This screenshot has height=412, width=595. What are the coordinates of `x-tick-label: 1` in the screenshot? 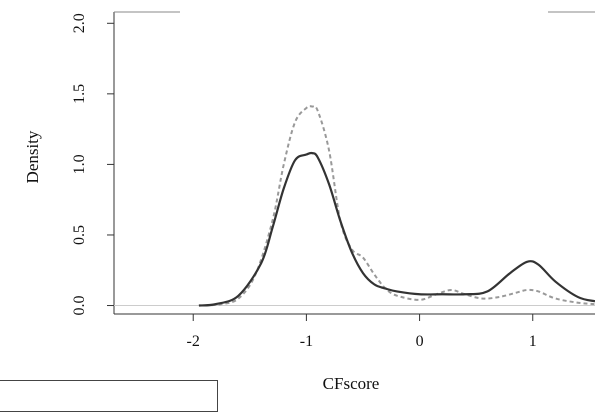 It's located at (533, 341).